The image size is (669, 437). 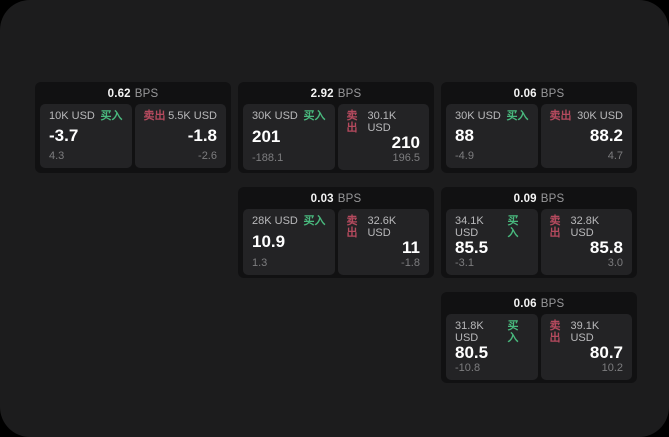 I want to click on sell-size-label: 5.5K USD, so click(x=192, y=116).